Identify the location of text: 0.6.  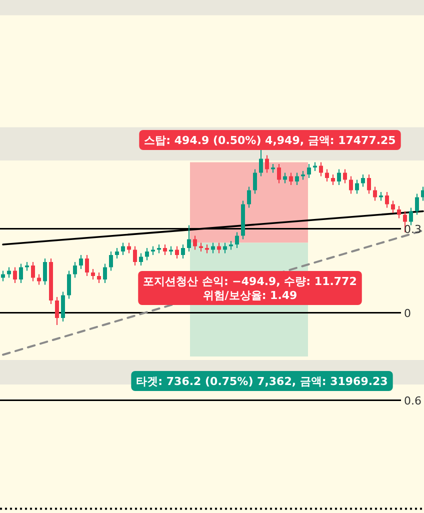
(413, 401).